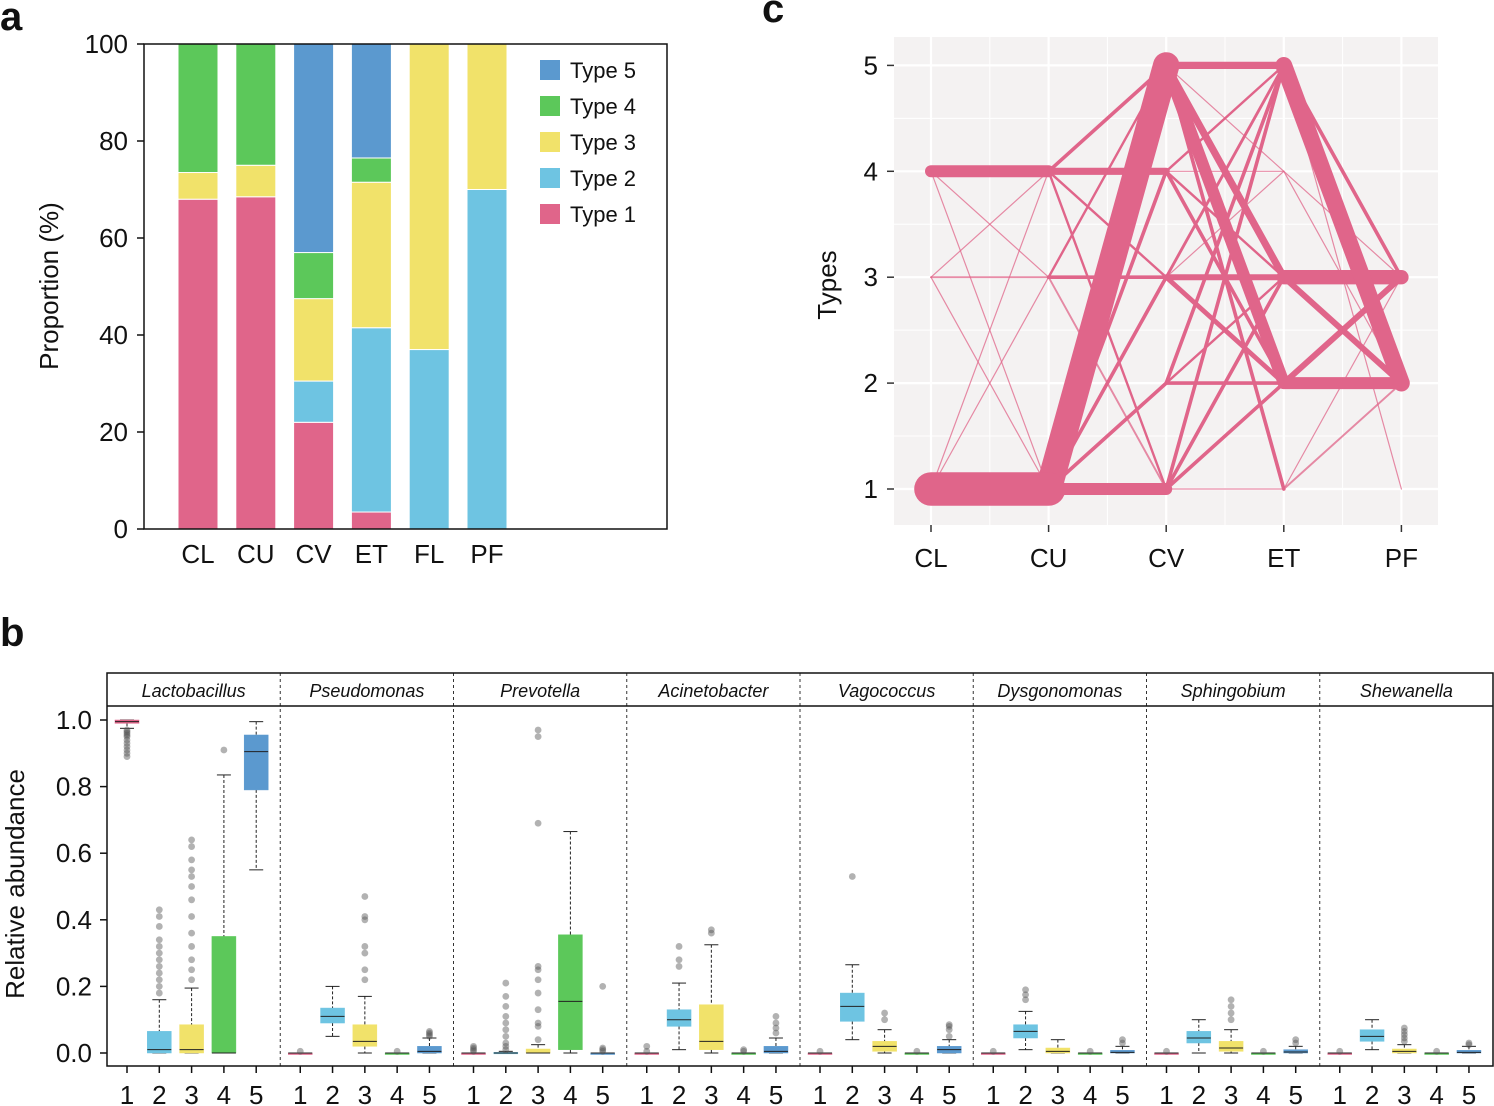 The width and height of the screenshot is (1494, 1106). What do you see at coordinates (538, 890) in the screenshot?
I see `box-prevotella-type3` at bounding box center [538, 890].